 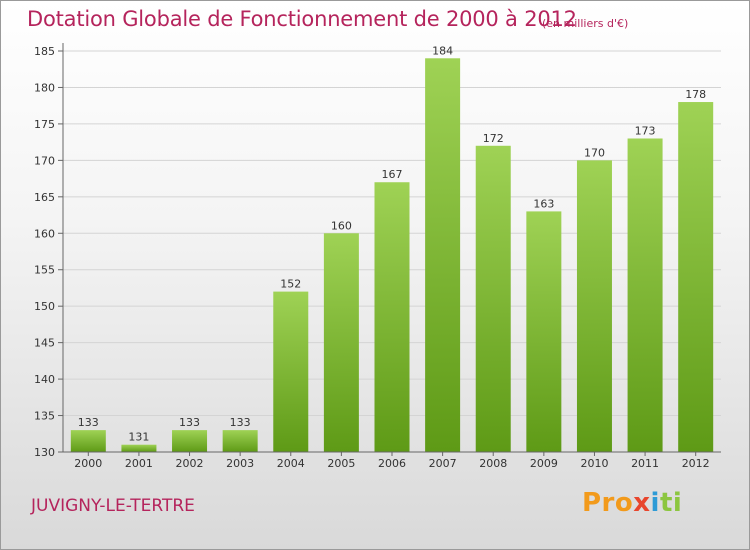 I want to click on bar-2006, so click(x=392, y=317).